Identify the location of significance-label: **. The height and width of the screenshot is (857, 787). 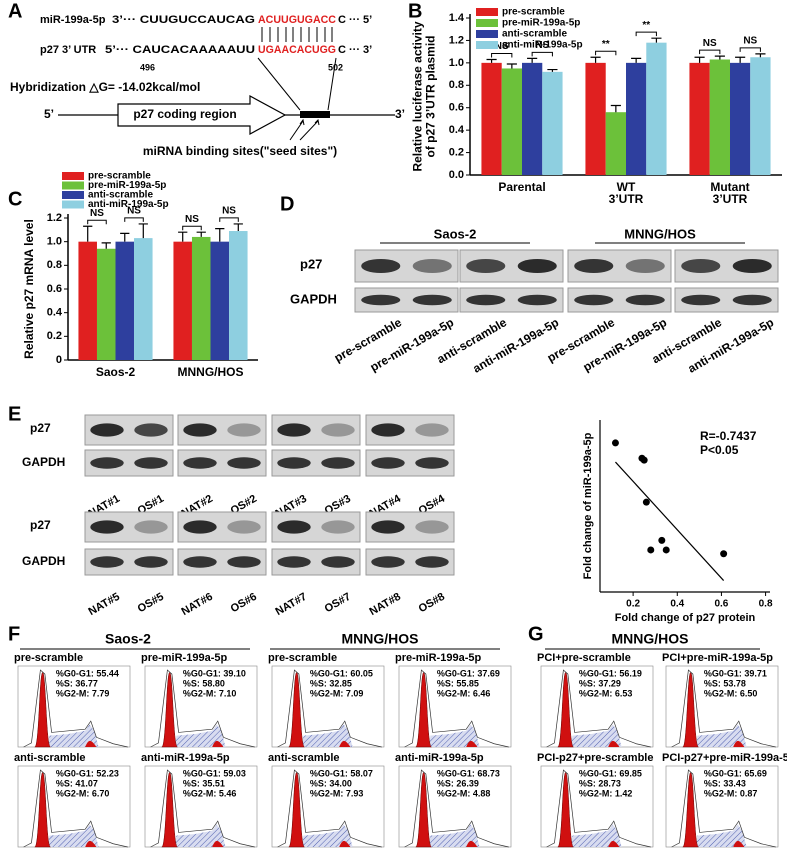
(606, 44).